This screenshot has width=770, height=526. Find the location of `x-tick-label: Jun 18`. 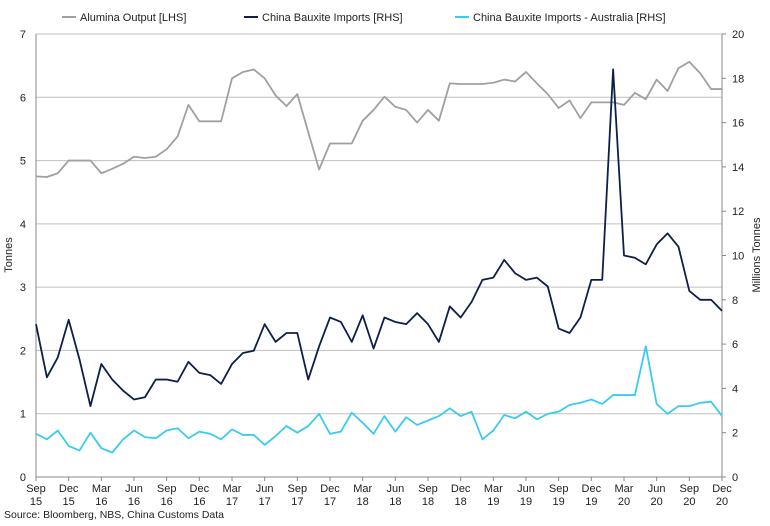

x-tick-label: Jun 18 is located at coordinates (395, 495).